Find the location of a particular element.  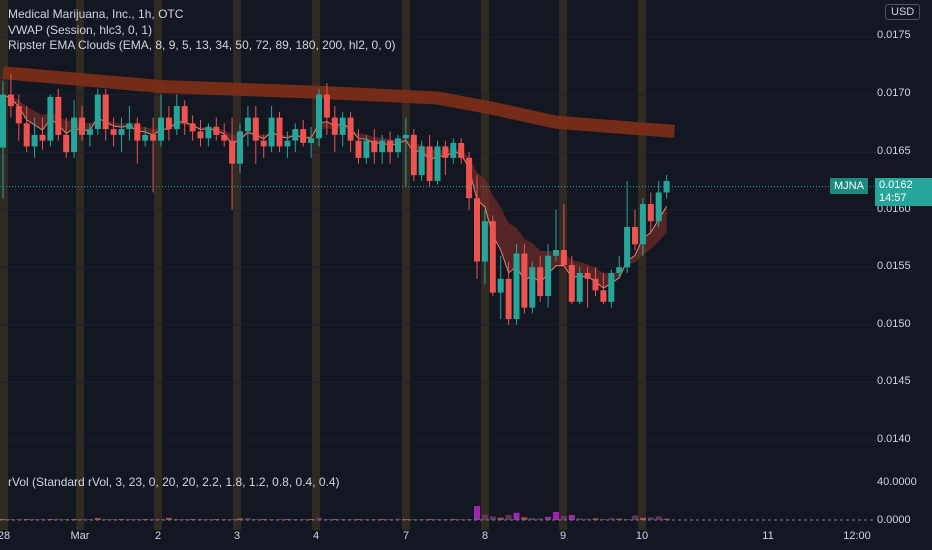

symbol-legend: Medical Marijuana, Inc., 1h, OTC is located at coordinates (96, 14).